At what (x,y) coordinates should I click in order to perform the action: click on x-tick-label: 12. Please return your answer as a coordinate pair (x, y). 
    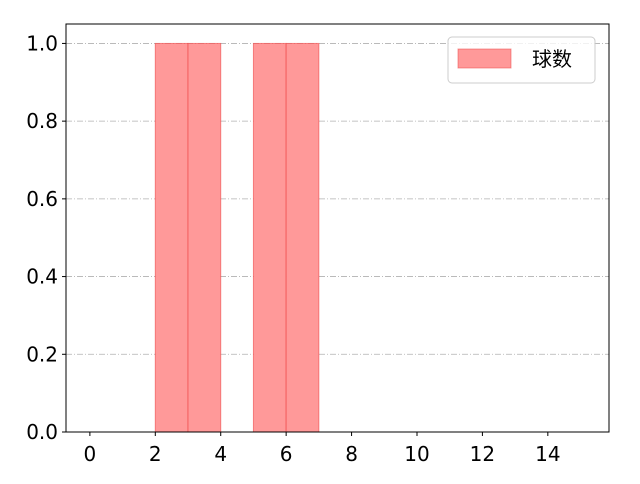
    Looking at the image, I should click on (482, 454).